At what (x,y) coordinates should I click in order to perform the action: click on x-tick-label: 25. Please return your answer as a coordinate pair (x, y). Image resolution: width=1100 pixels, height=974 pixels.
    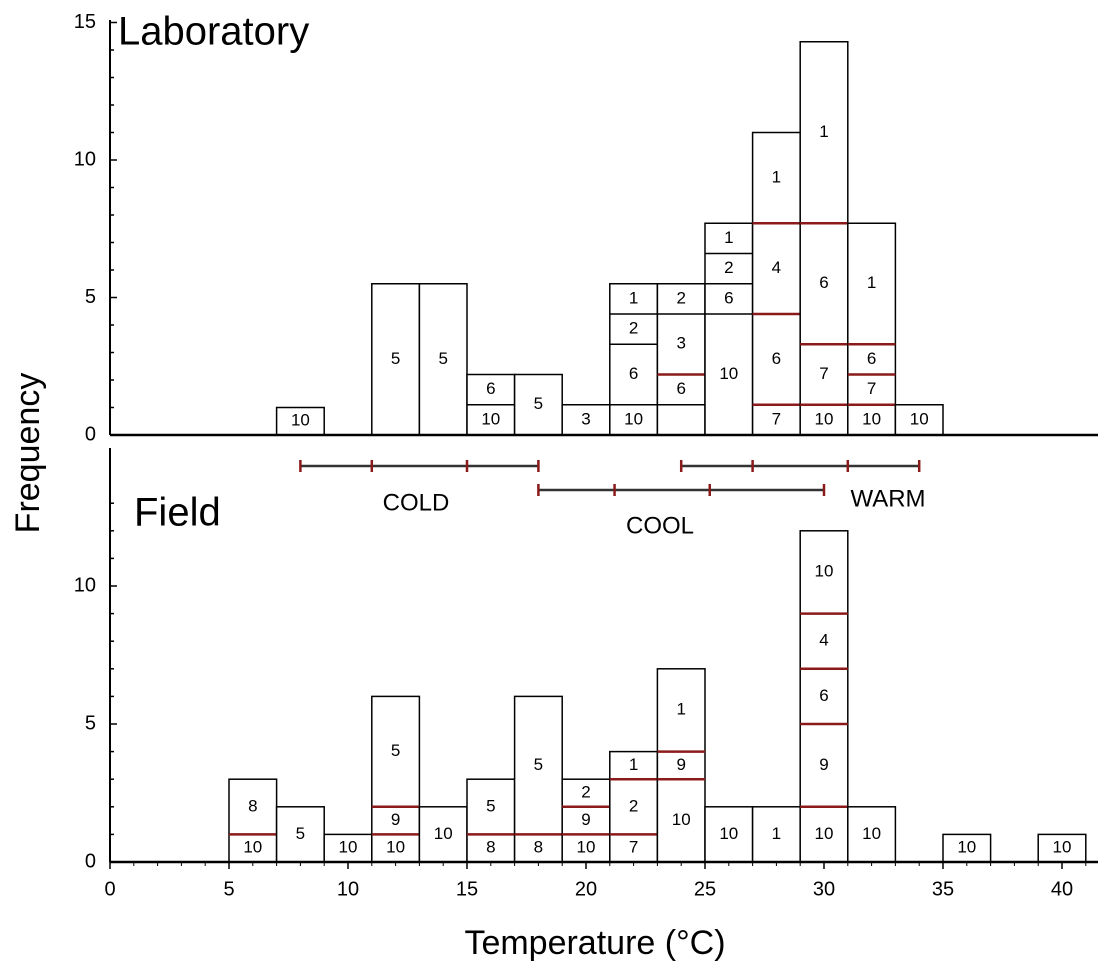
    Looking at the image, I should click on (705, 889).